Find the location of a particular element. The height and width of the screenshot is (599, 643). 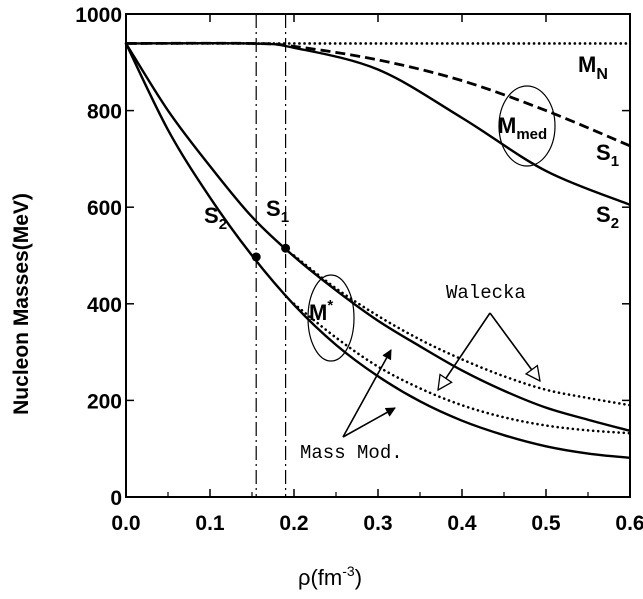

label-massmod: Mass Mod. is located at coordinates (351, 453).